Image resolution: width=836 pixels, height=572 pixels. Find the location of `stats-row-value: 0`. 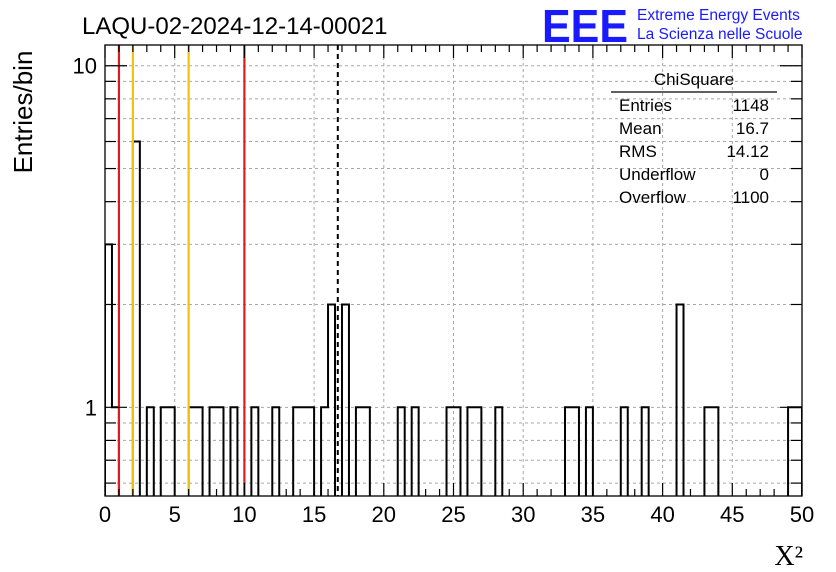

stats-row-value: 0 is located at coordinates (764, 174).